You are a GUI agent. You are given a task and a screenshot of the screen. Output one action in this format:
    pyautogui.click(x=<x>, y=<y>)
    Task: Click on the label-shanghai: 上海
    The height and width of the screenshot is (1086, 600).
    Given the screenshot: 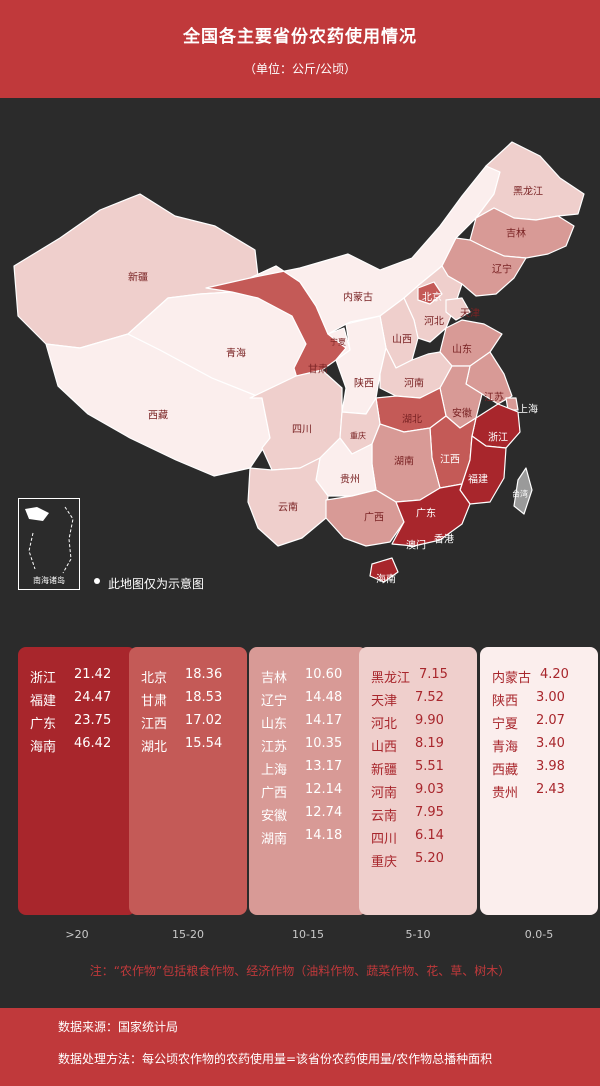 What is the action you would take?
    pyautogui.click(x=528, y=410)
    